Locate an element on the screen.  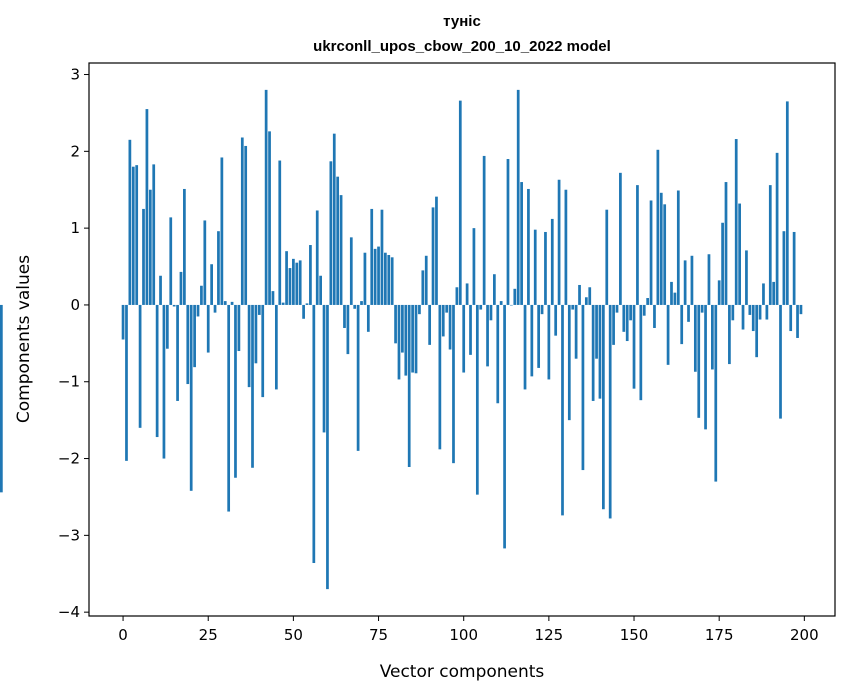
y-tick-label: −4 is located at coordinates (69, 612).